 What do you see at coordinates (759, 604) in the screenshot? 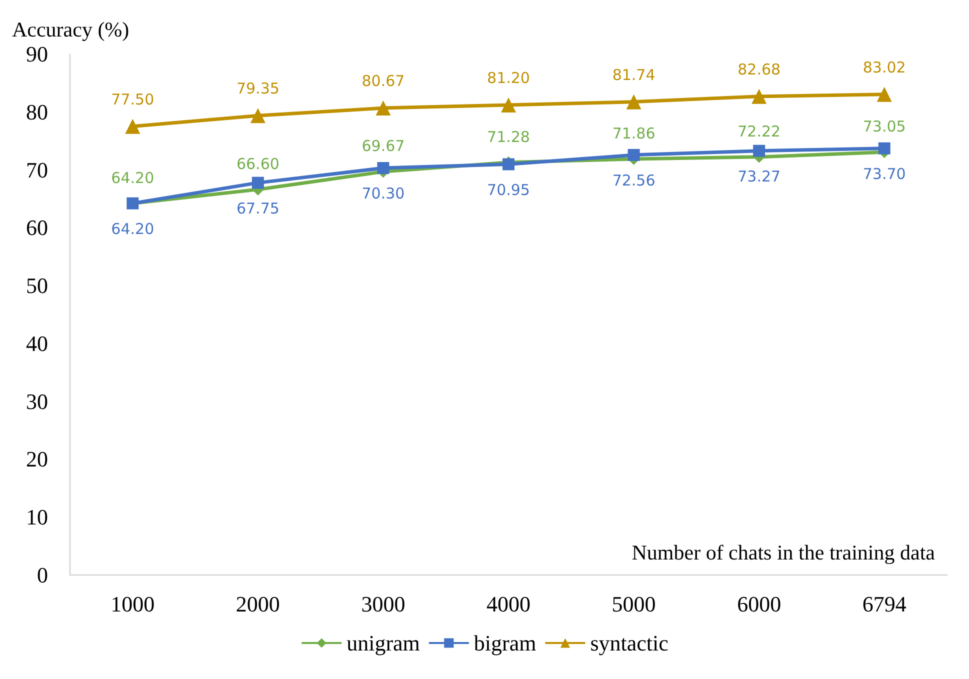
I see `x-tick-label: 6000` at bounding box center [759, 604].